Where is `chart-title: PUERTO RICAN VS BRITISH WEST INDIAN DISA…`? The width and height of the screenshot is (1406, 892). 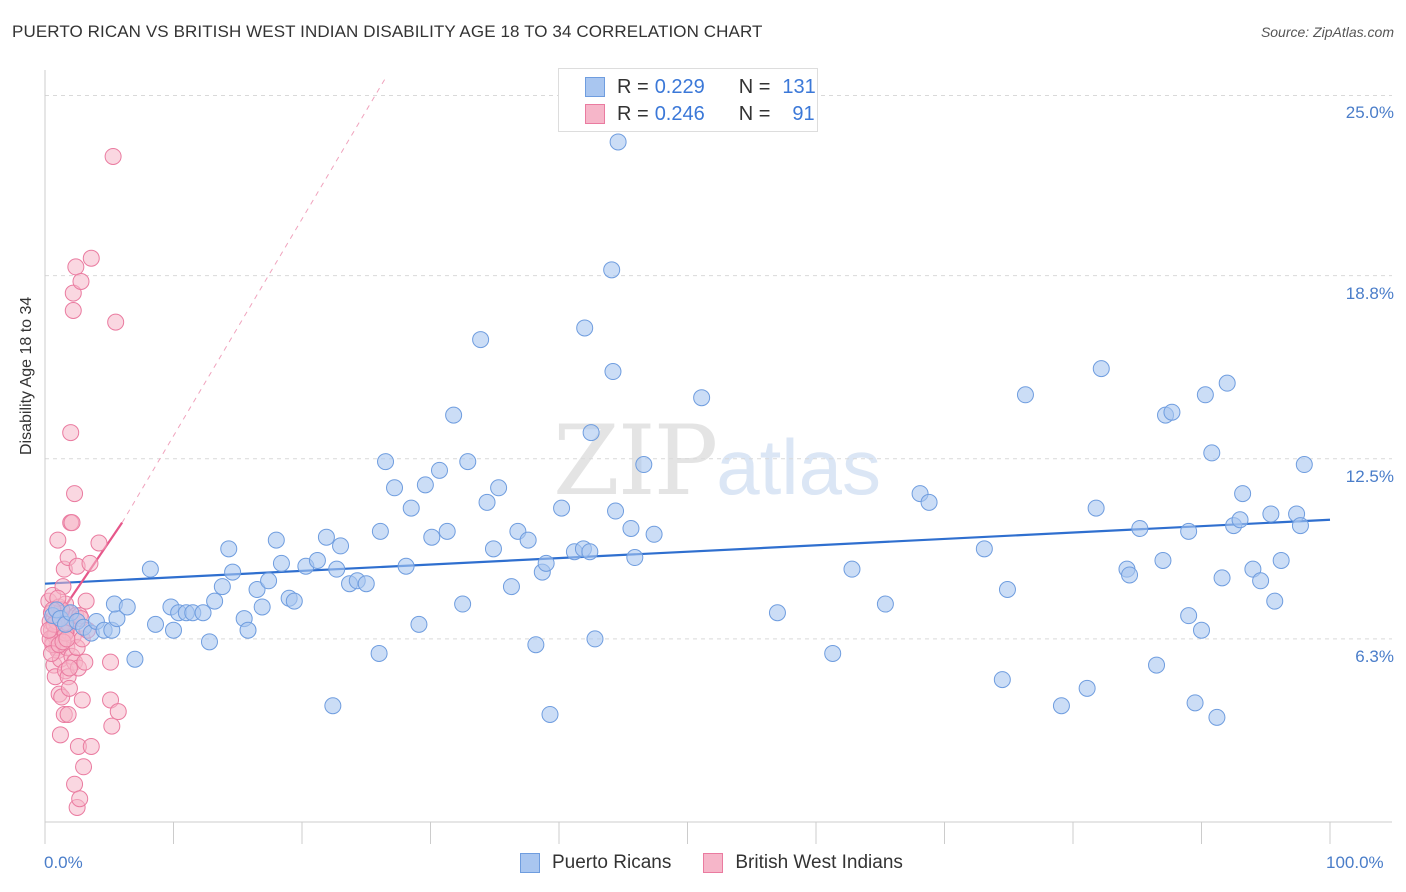
chart-title: PUERTO RICAN VS BRITISH WEST INDIAN DISA… is located at coordinates (387, 31).